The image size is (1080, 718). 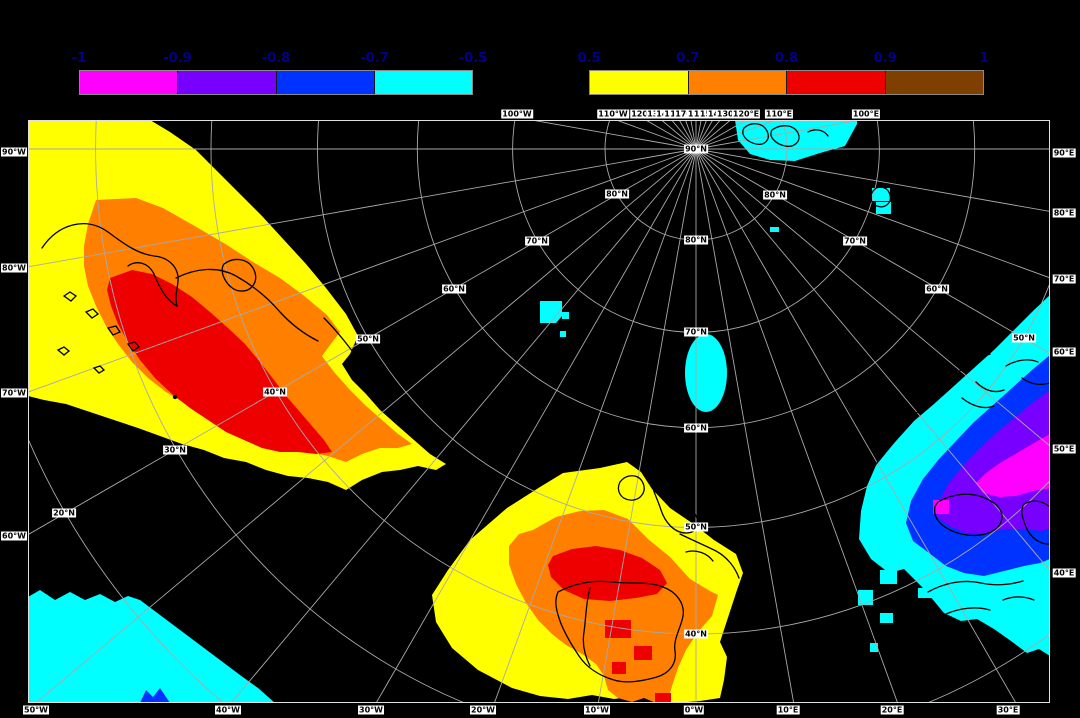 What do you see at coordinates (1064, 279) in the screenshot?
I see `lon-label-right: 70°E` at bounding box center [1064, 279].